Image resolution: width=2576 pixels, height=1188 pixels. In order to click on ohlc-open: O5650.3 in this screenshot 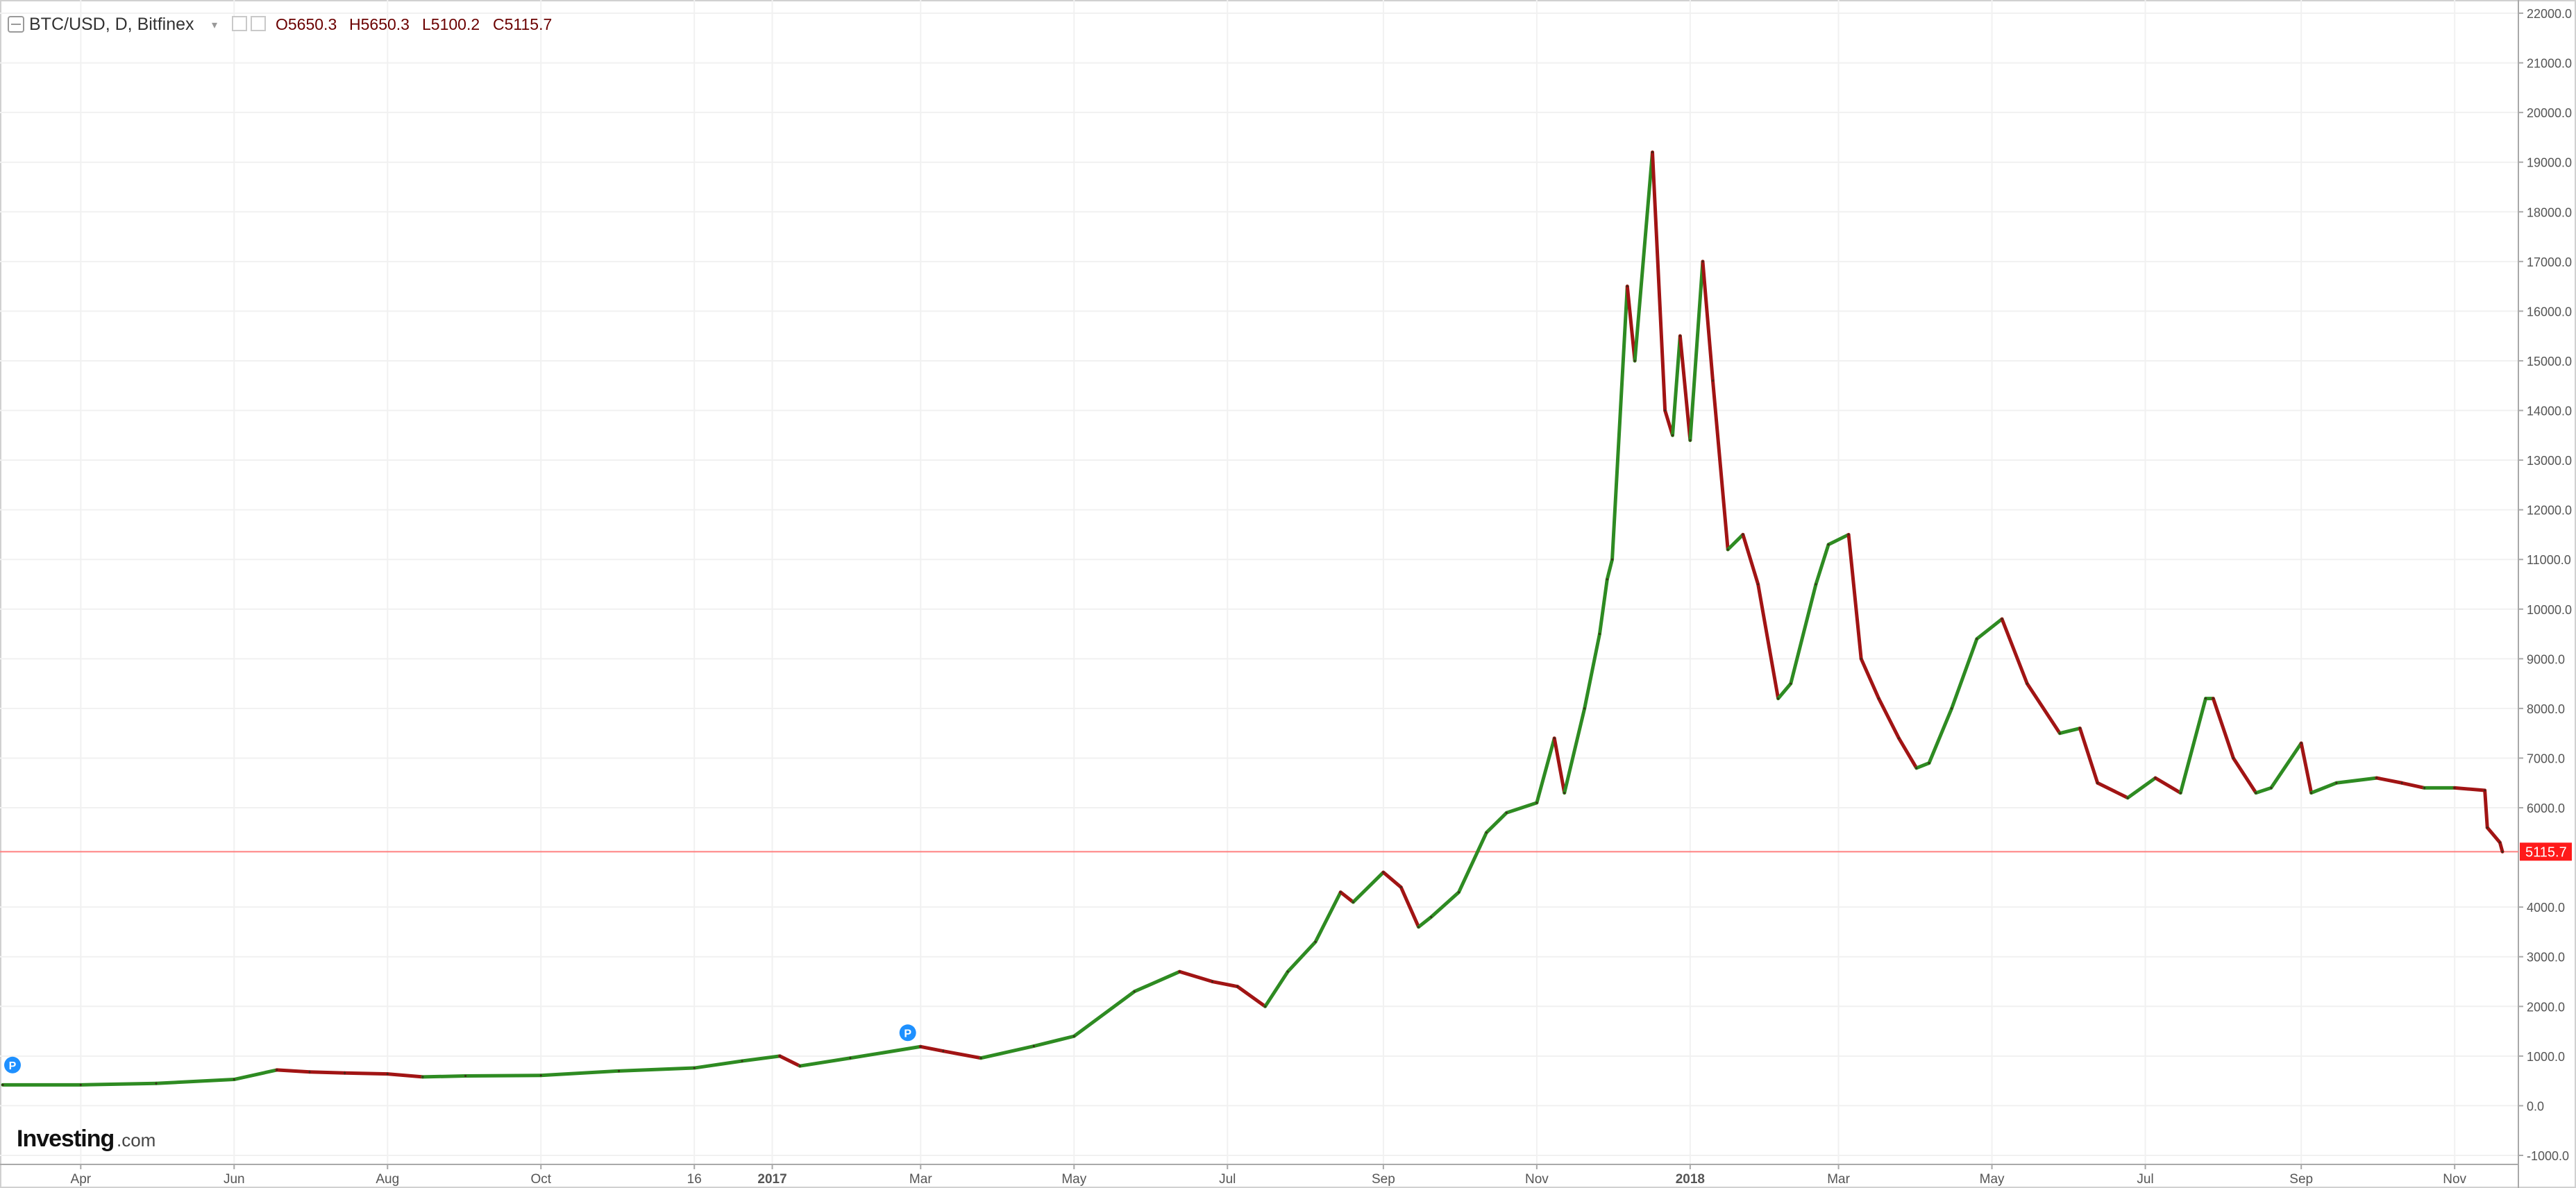, I will do `click(306, 24)`.